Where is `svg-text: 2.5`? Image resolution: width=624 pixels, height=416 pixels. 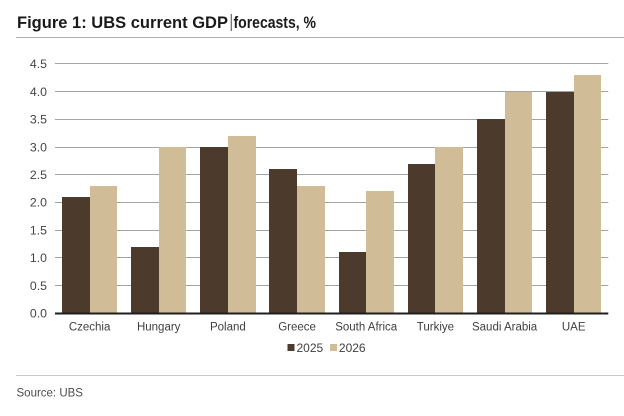 svg-text: 2.5 is located at coordinates (38, 175).